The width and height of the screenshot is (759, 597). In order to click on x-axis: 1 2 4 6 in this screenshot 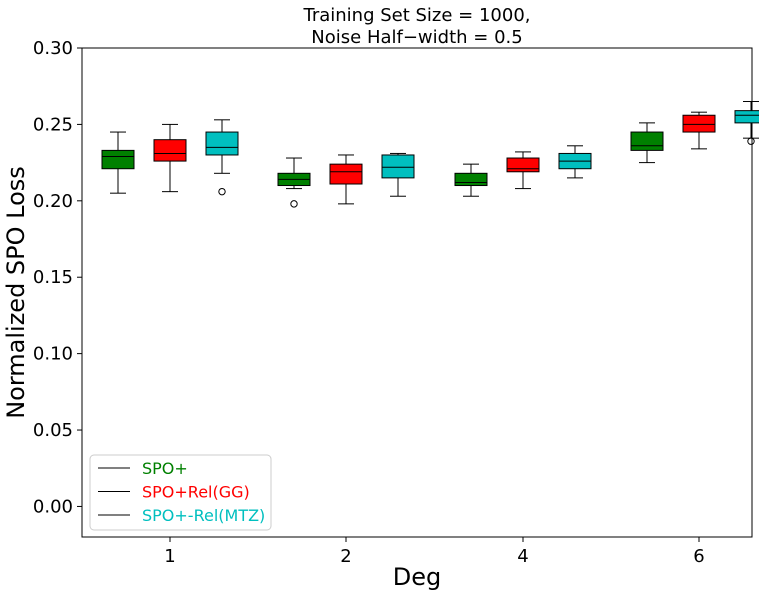, I will do `click(434, 552)`.